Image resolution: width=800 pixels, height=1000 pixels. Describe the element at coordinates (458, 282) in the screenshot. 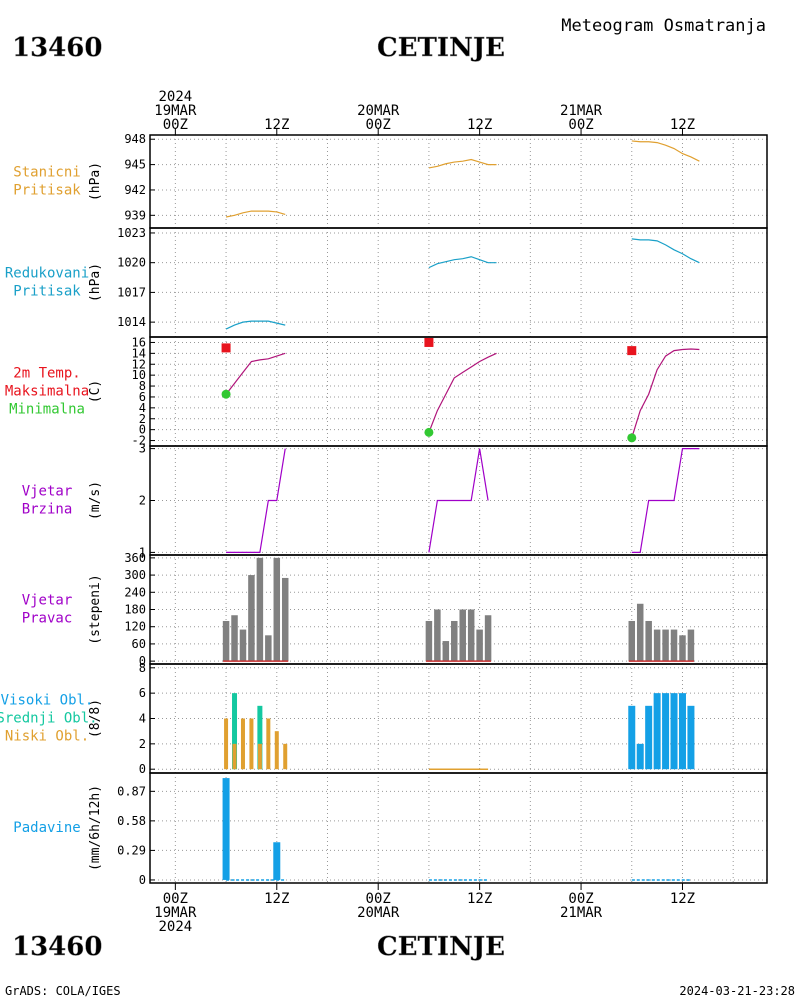

I see `panel-frame` at that location.